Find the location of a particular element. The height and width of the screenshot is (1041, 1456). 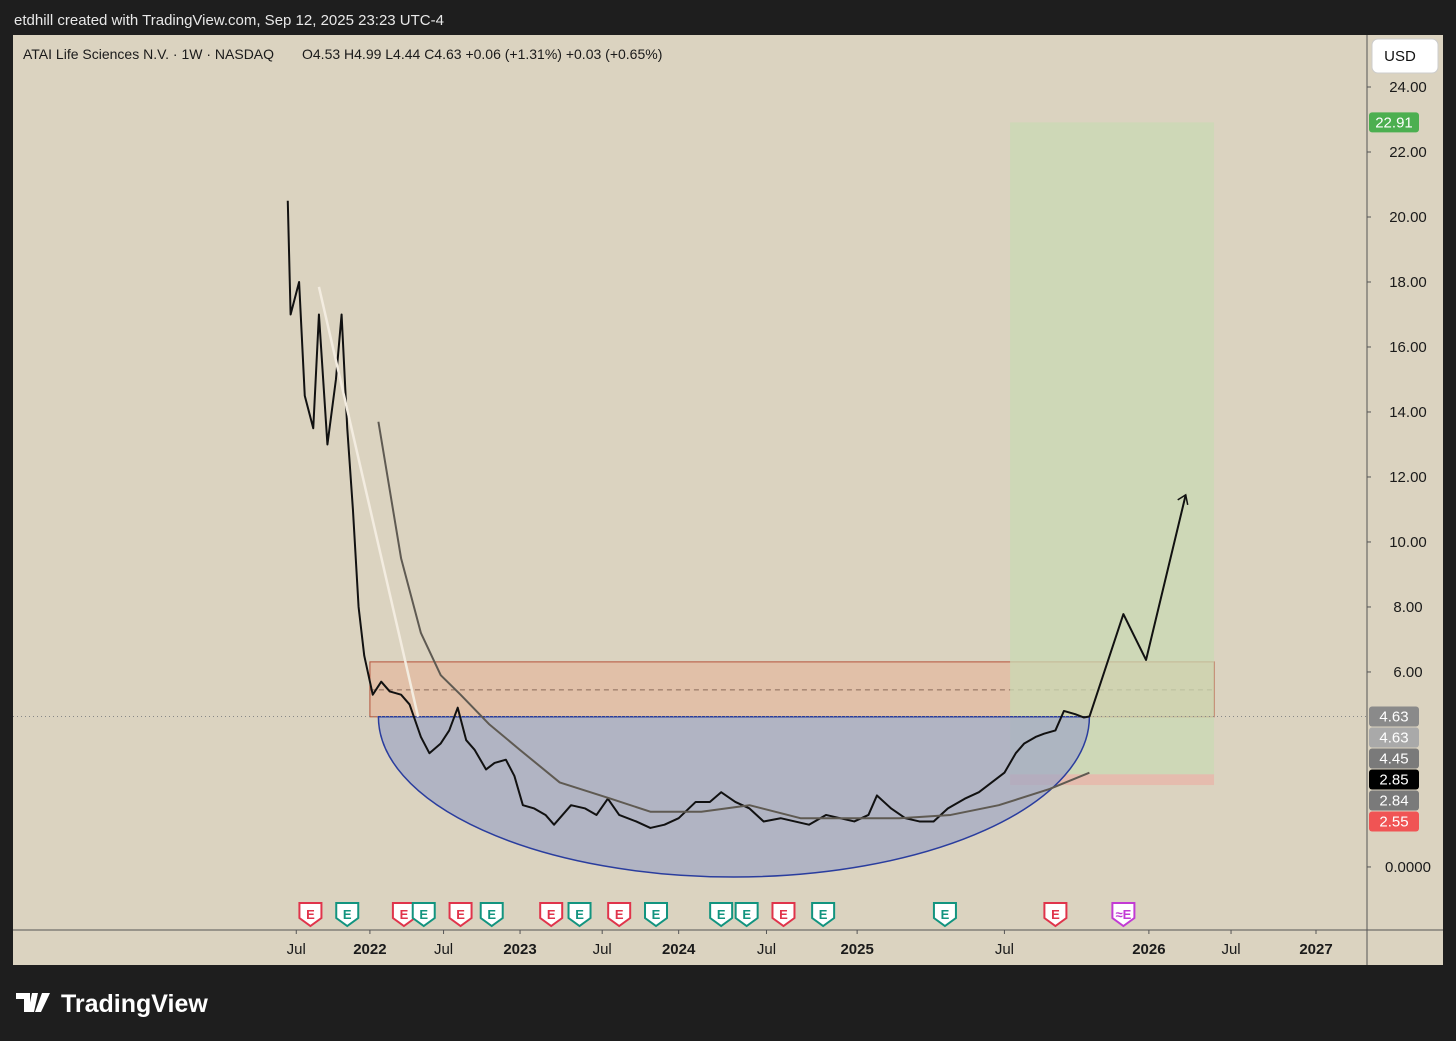

x-tick-label: 2026 is located at coordinates (1148, 949).